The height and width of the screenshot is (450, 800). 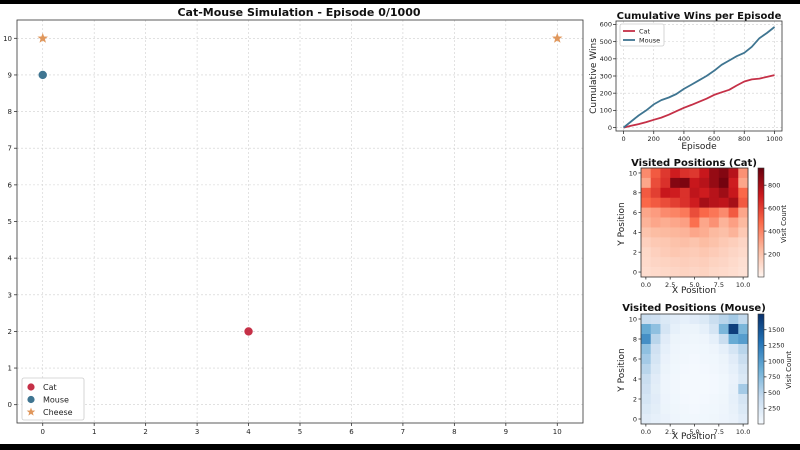 What do you see at coordinates (197, 432) in the screenshot?
I see `simulation-x-tick-label: 3` at bounding box center [197, 432].